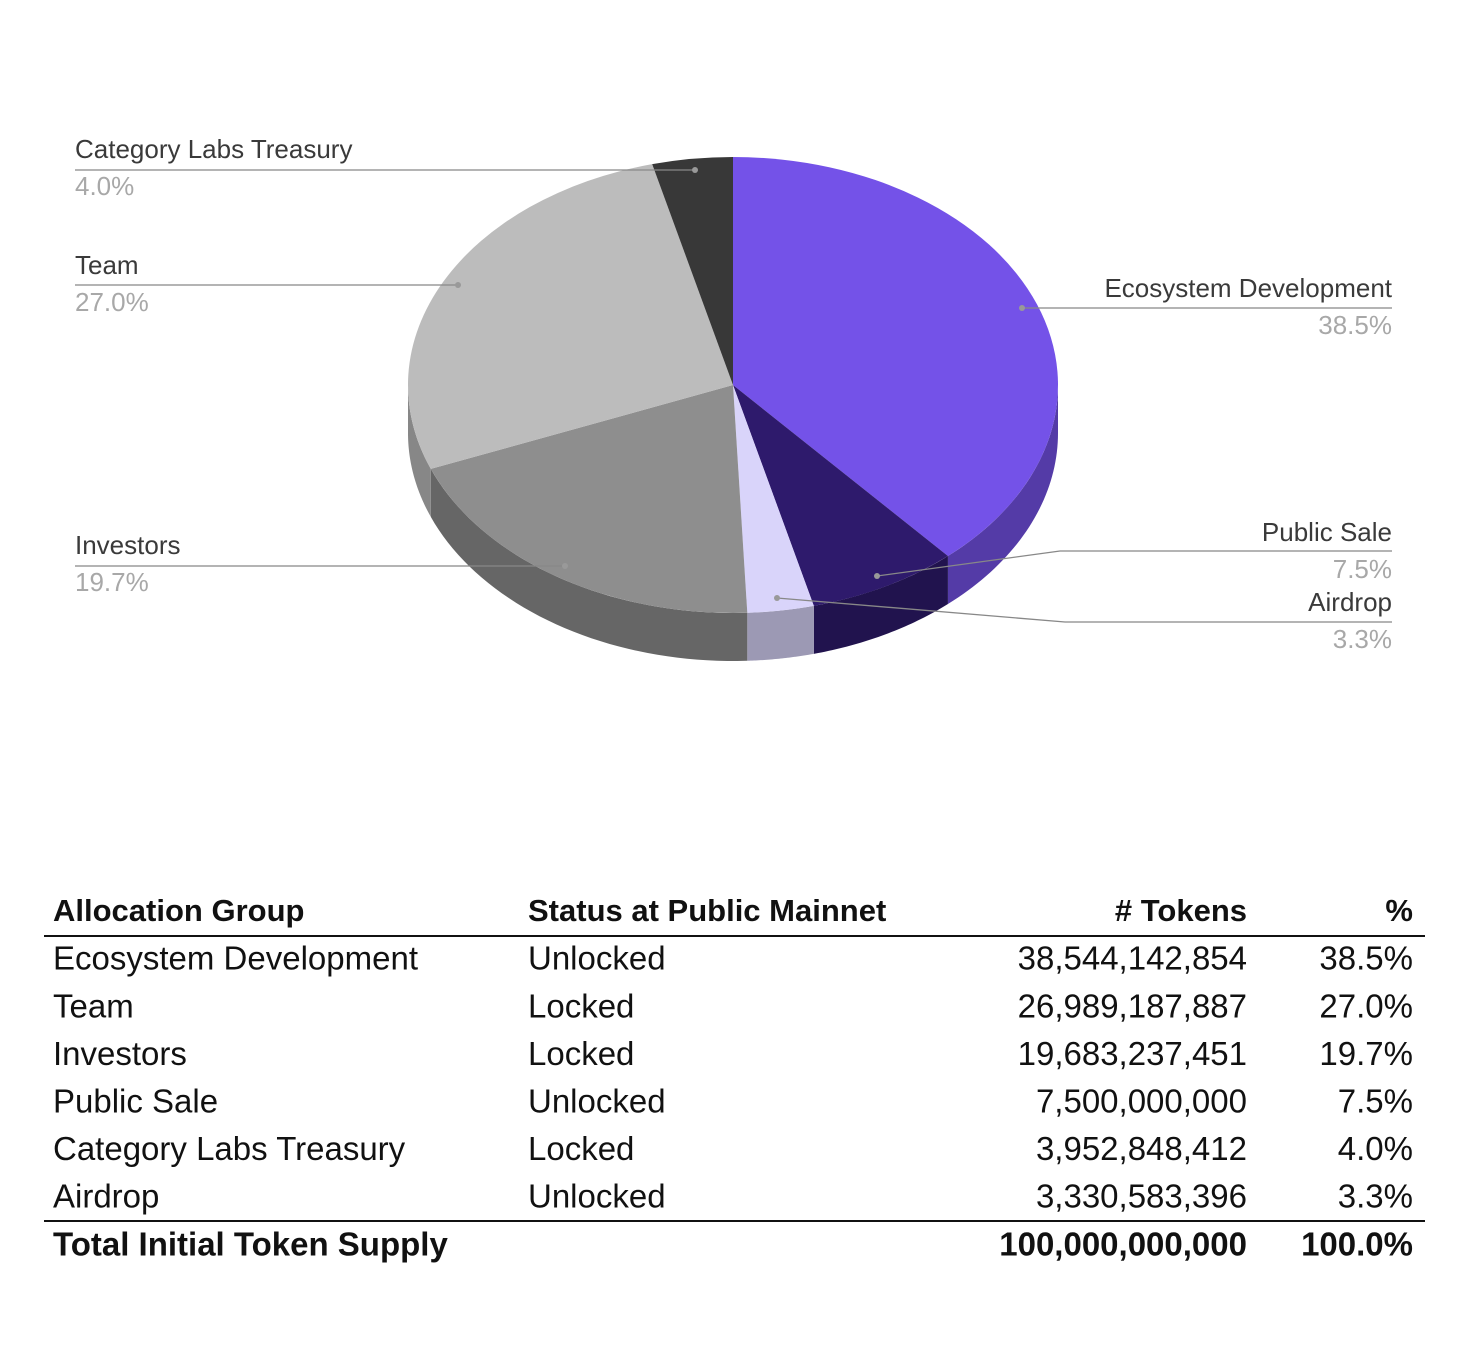 This screenshot has height=1355, width=1470. Describe the element at coordinates (707, 910) in the screenshot. I see `table-header: Status at Public Mainnet` at that location.